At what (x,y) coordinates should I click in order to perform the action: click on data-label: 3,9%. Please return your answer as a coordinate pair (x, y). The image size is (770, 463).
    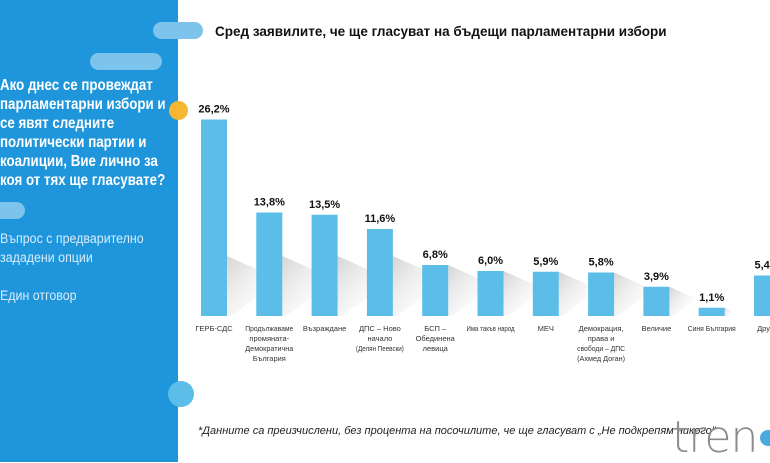
    Looking at the image, I should click on (656, 277).